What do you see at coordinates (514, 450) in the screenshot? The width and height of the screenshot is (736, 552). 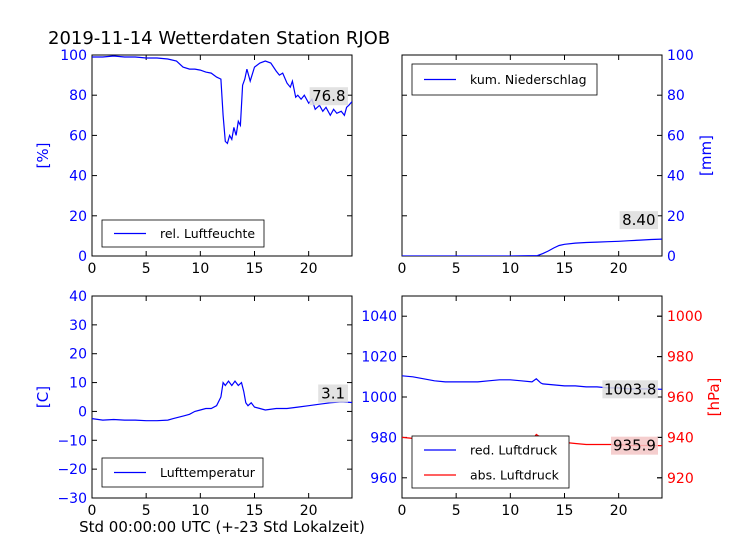 I see `legend-entry: red. Luftdruck` at bounding box center [514, 450].